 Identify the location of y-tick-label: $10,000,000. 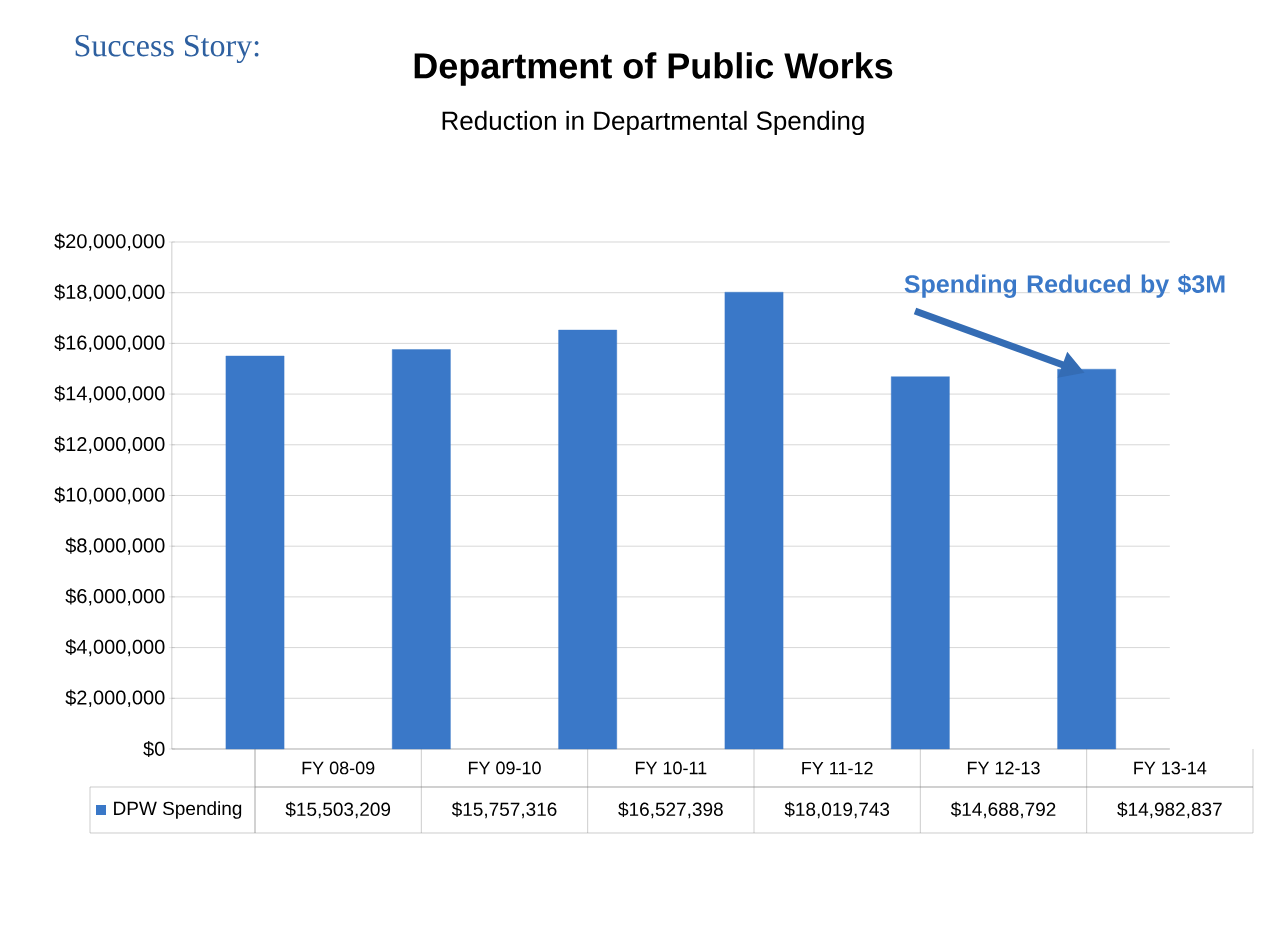
(109, 495).